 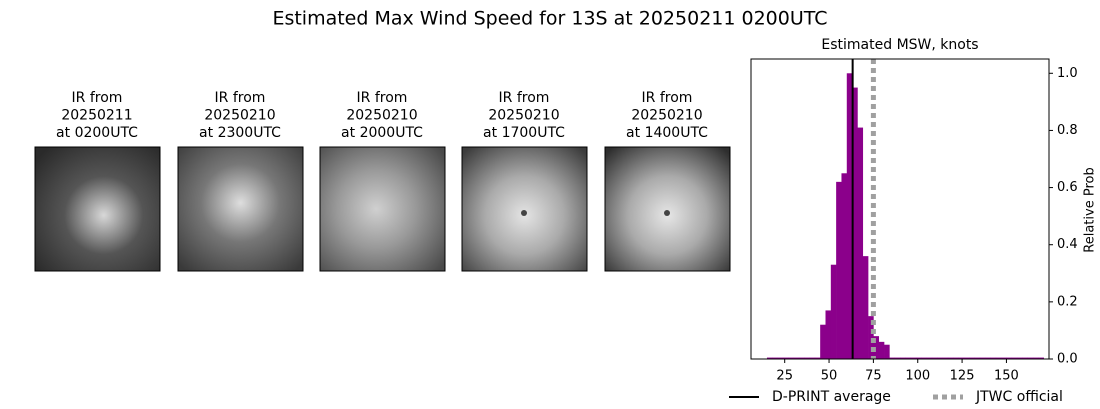 I want to click on panel-label: 20250211, so click(x=96, y=116).